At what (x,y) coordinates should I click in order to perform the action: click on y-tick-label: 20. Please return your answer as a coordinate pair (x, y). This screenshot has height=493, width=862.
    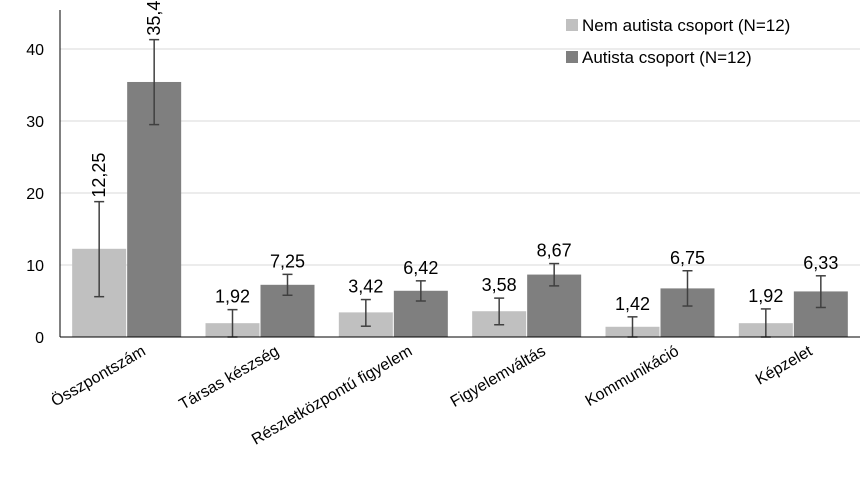
    Looking at the image, I should click on (35, 194).